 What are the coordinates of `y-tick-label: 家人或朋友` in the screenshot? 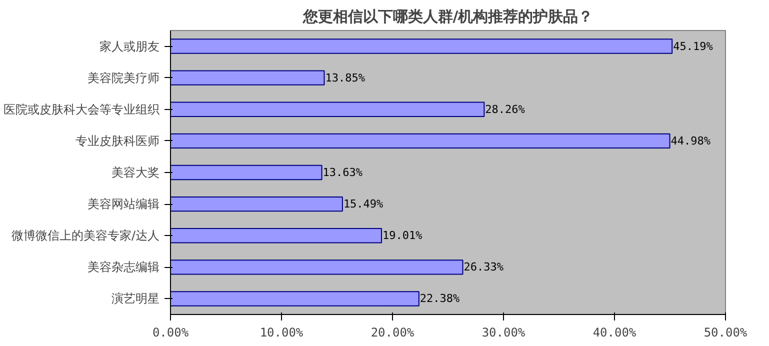 It's located at (130, 46).